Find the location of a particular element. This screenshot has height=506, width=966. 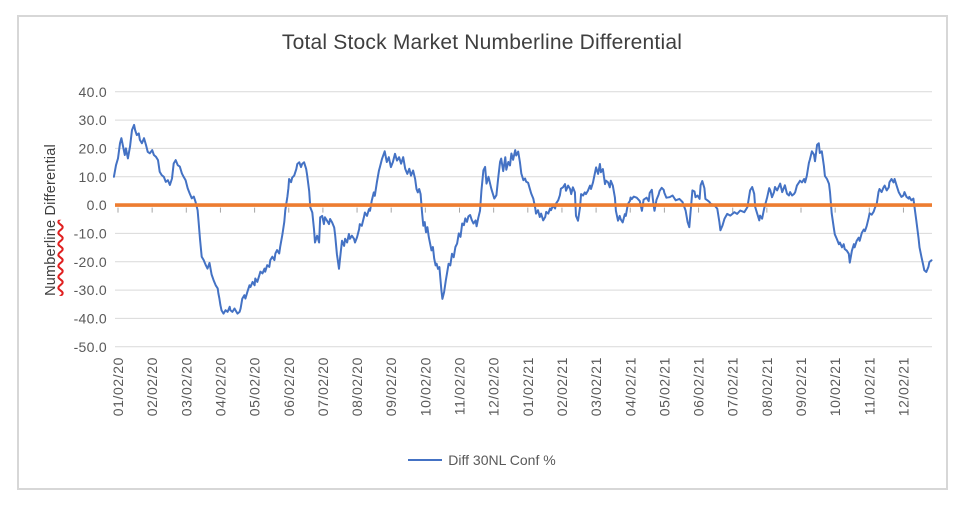

legend-series-label: Diff 30NL Conf % is located at coordinates (502, 460).